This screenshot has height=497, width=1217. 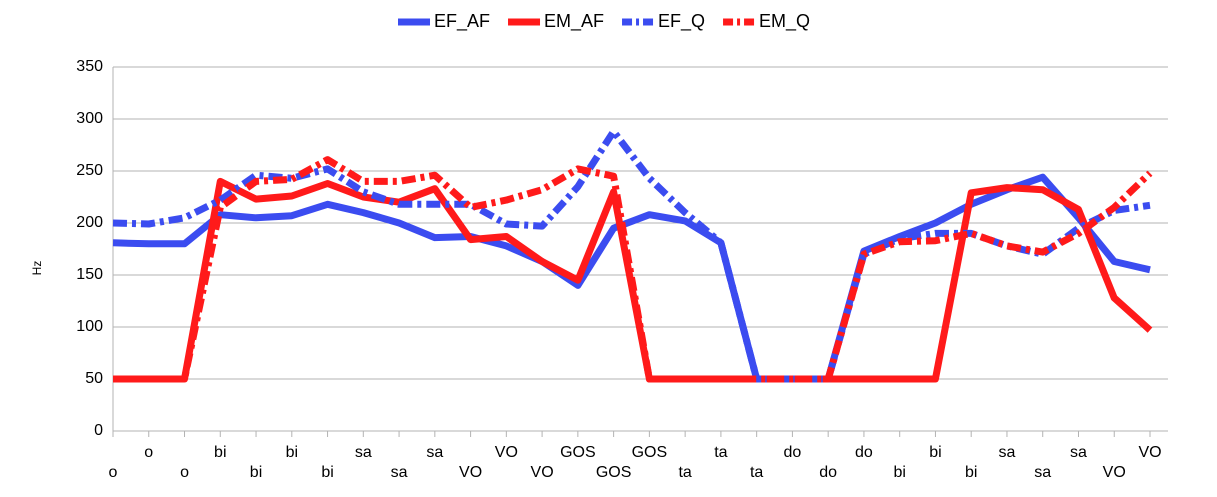 What do you see at coordinates (681, 21) in the screenshot?
I see `legend-label: EF_Q` at bounding box center [681, 21].